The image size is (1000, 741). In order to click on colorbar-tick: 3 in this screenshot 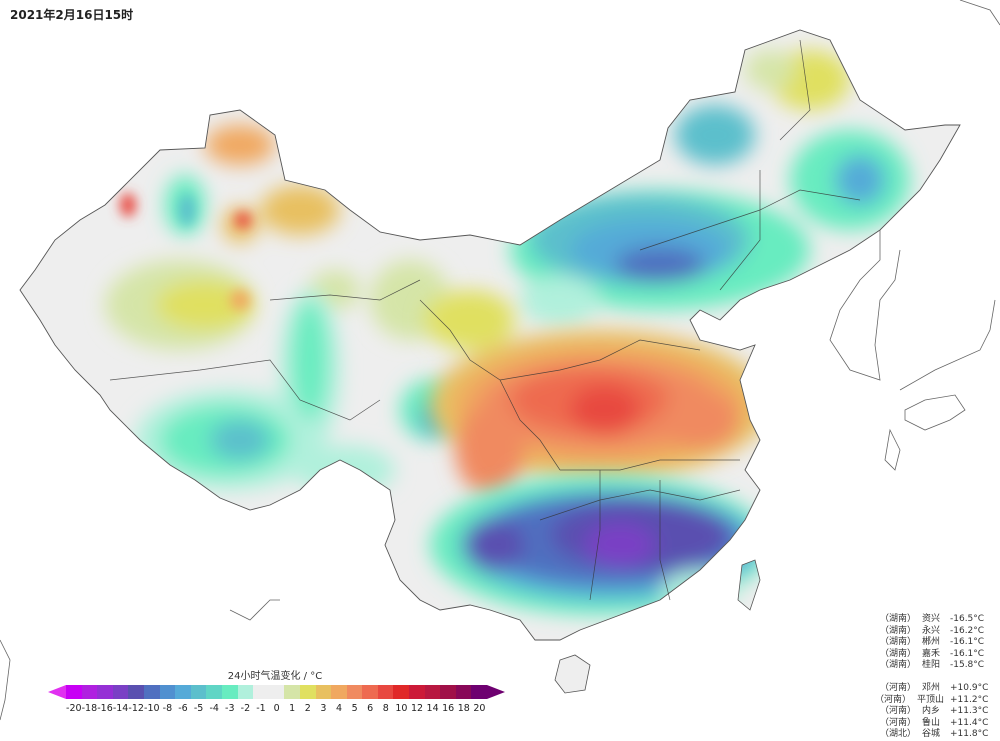, I will do `click(323, 708)`.